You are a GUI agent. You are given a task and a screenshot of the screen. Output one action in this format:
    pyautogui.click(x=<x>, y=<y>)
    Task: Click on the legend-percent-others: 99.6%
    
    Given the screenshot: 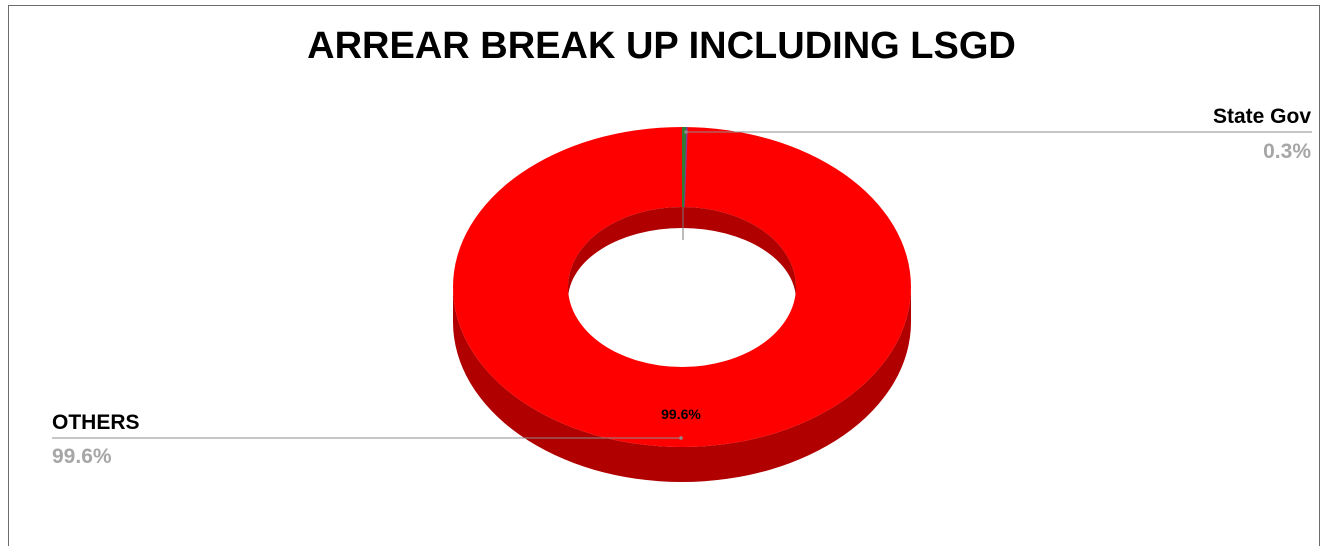 What is the action you would take?
    pyautogui.click(x=82, y=456)
    